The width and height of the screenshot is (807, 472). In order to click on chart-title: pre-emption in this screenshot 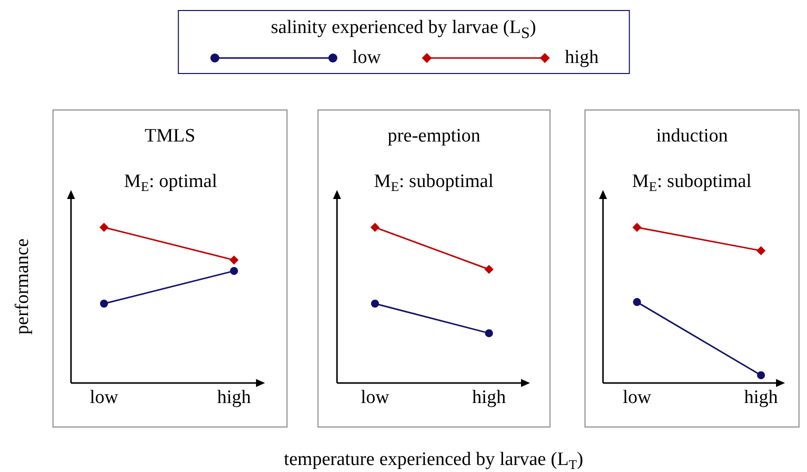, I will do `click(434, 136)`.